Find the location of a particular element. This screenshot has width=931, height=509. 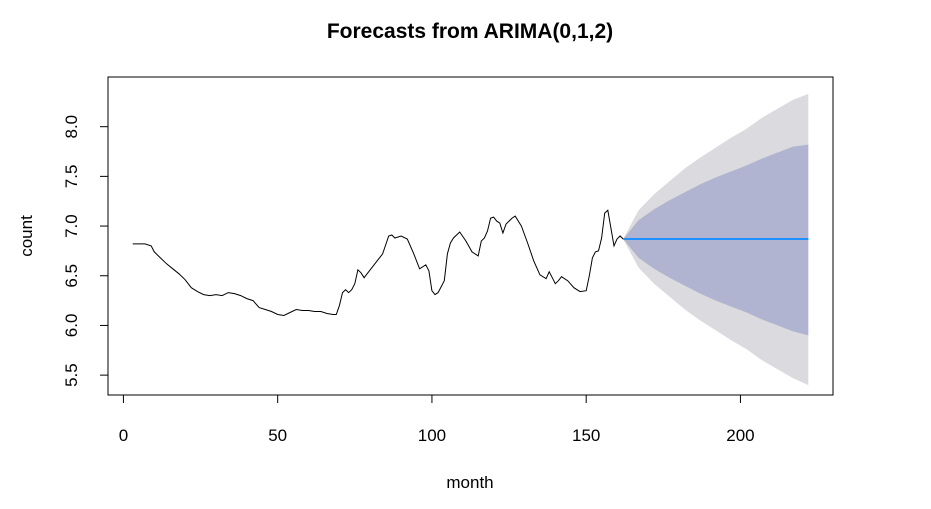

y-tick-label: 7.5 is located at coordinates (71, 177).